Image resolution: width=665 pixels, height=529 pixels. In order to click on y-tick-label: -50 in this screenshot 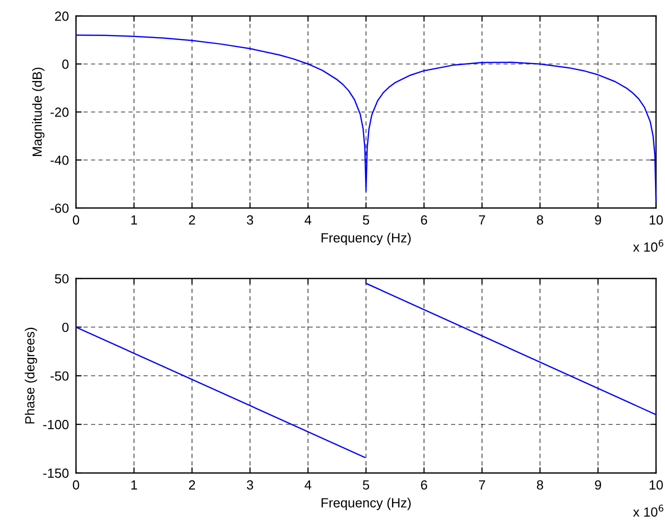, I will do `click(59, 376)`.